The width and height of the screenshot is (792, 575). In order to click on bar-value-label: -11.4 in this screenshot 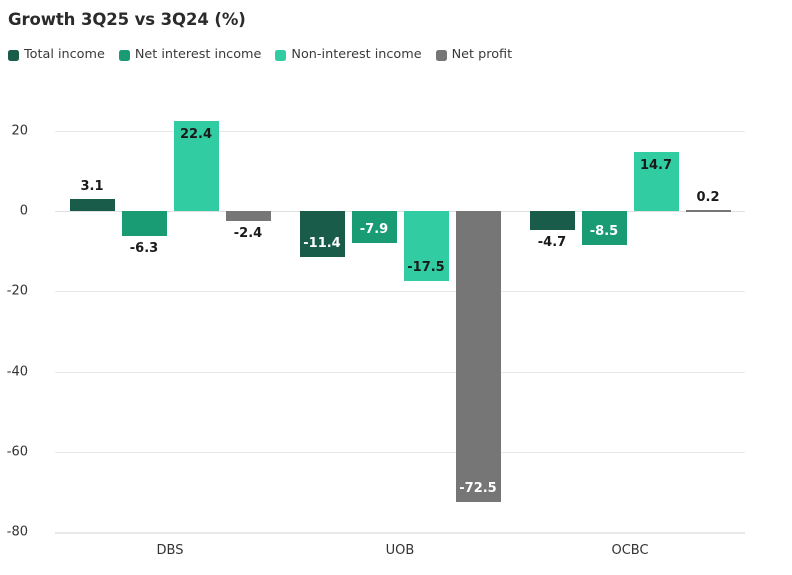, I will do `click(322, 243)`.